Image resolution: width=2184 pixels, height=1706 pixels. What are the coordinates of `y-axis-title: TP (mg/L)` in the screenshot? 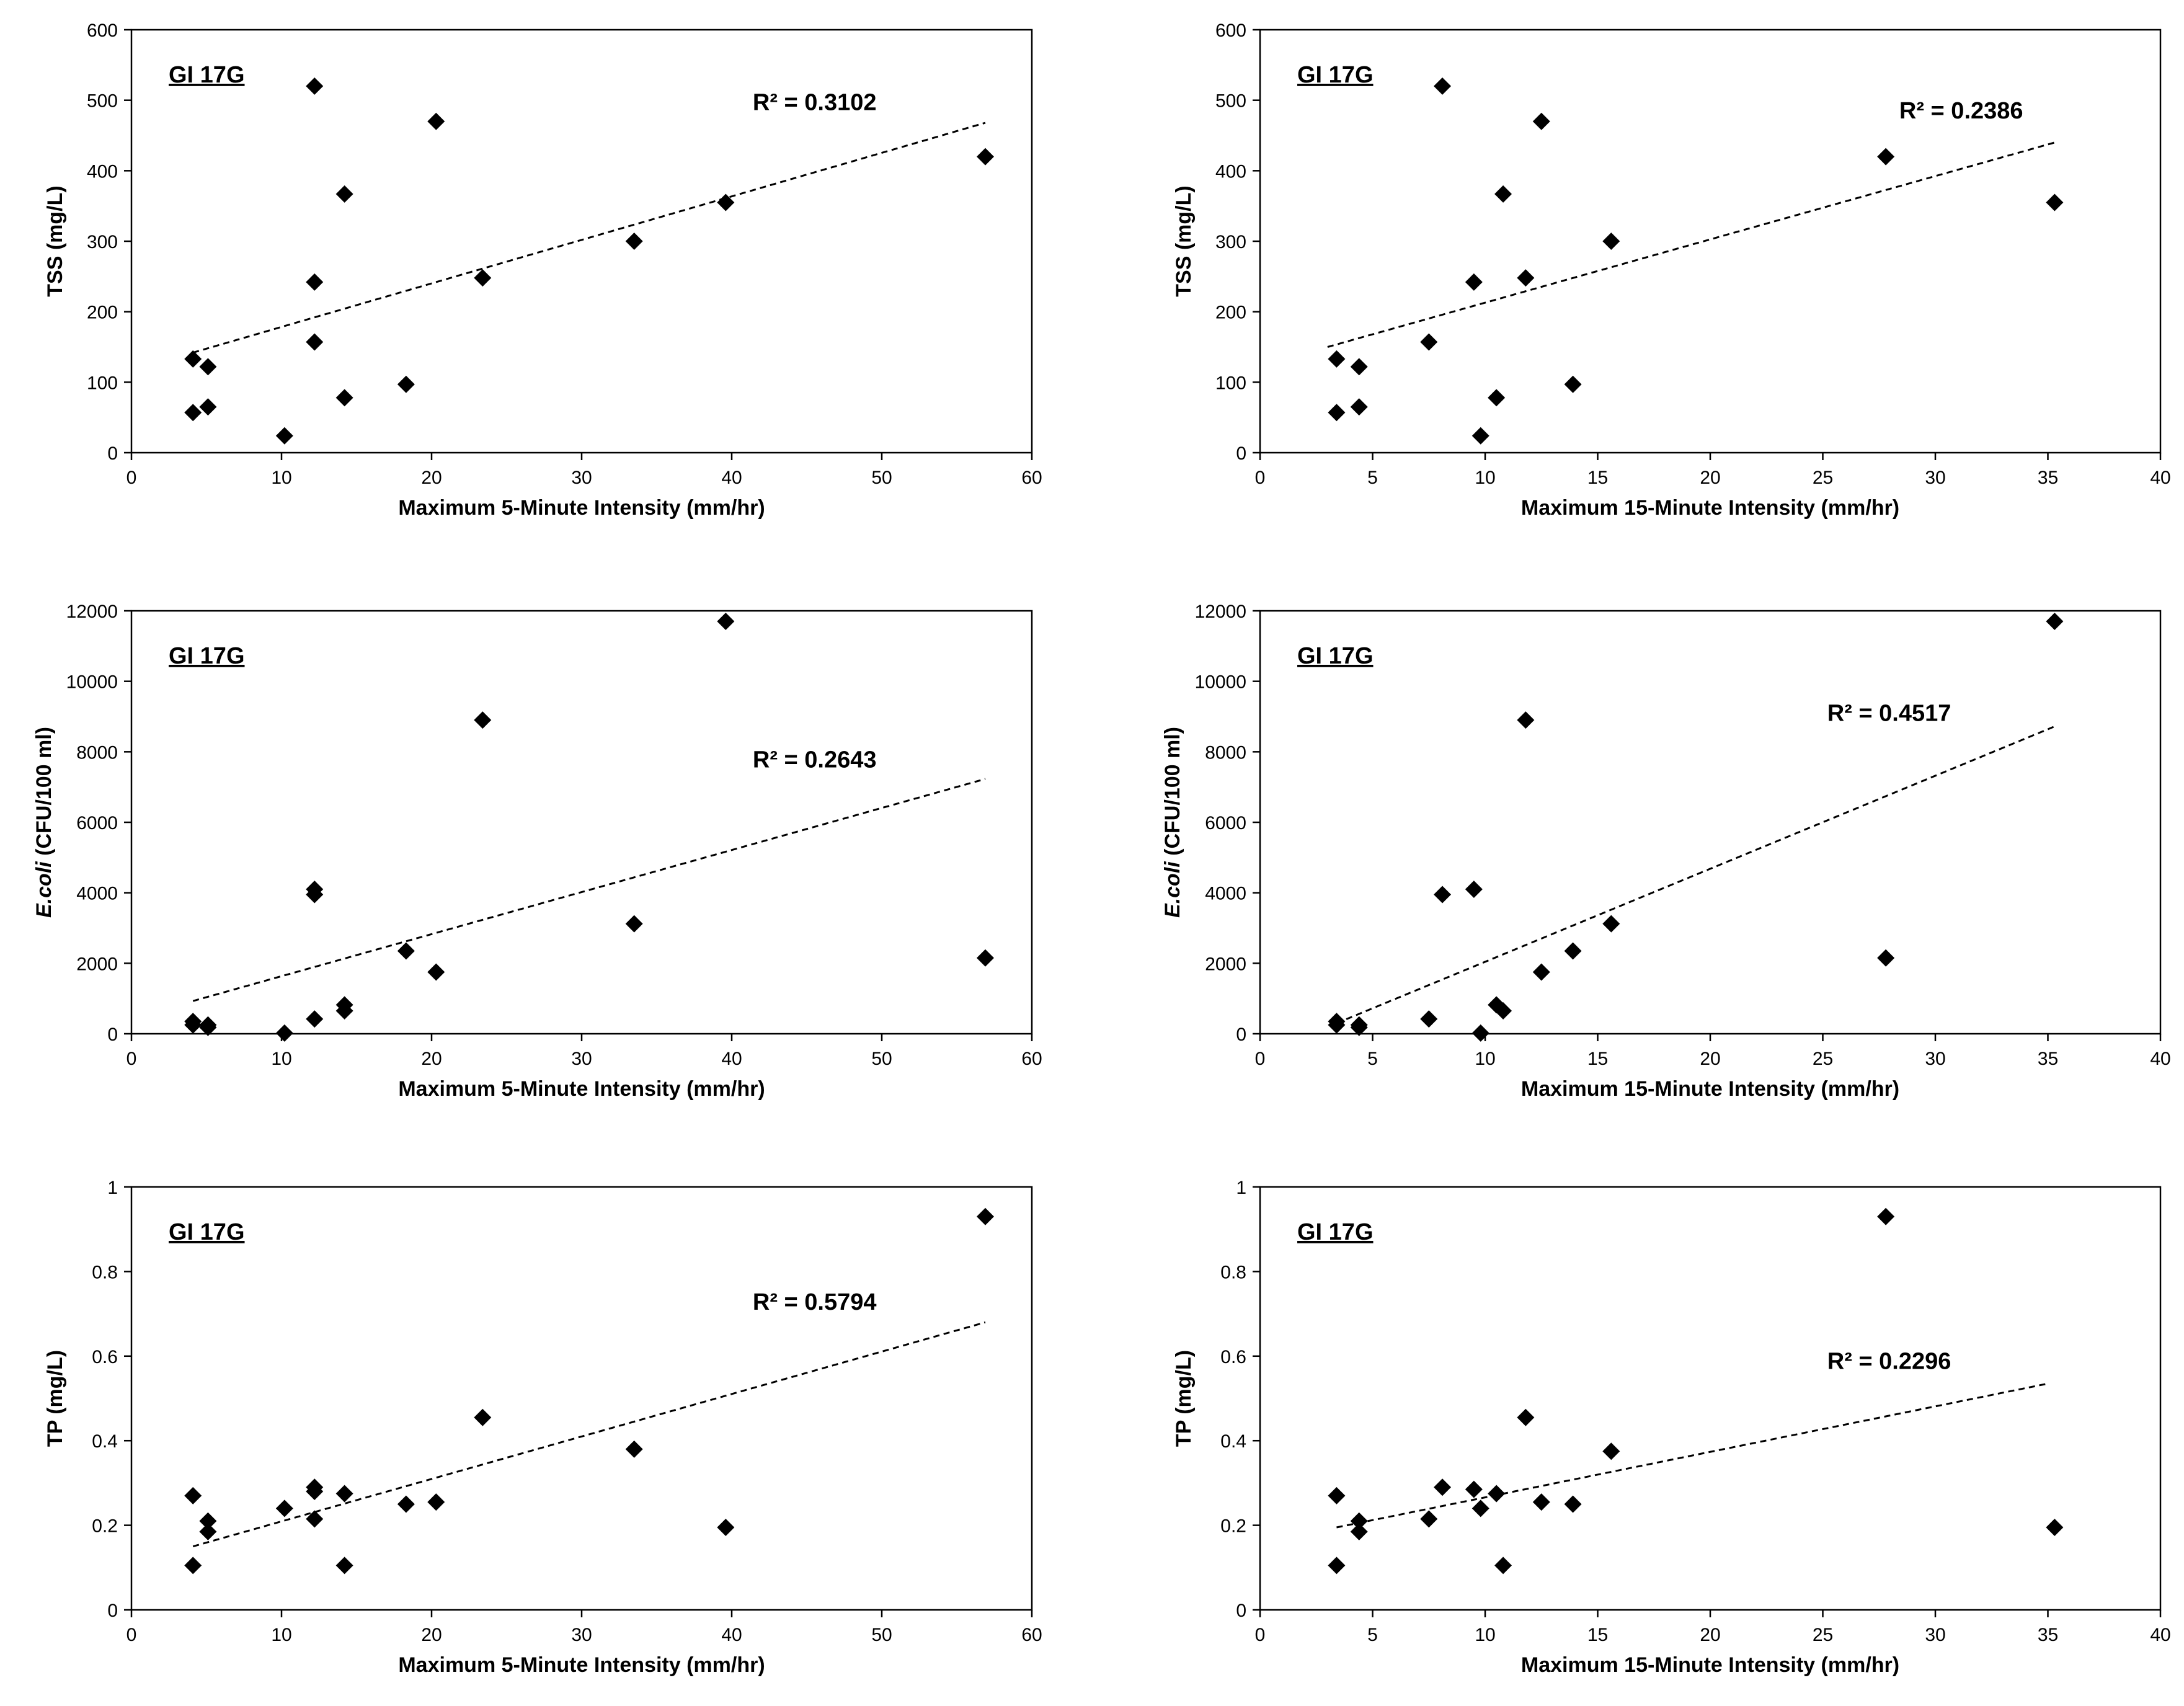 It's located at (1184, 1399).